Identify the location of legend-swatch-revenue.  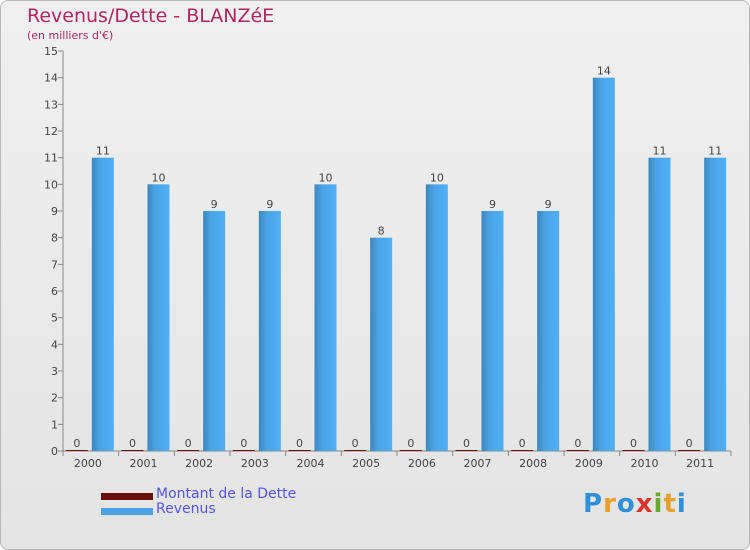
(127, 511).